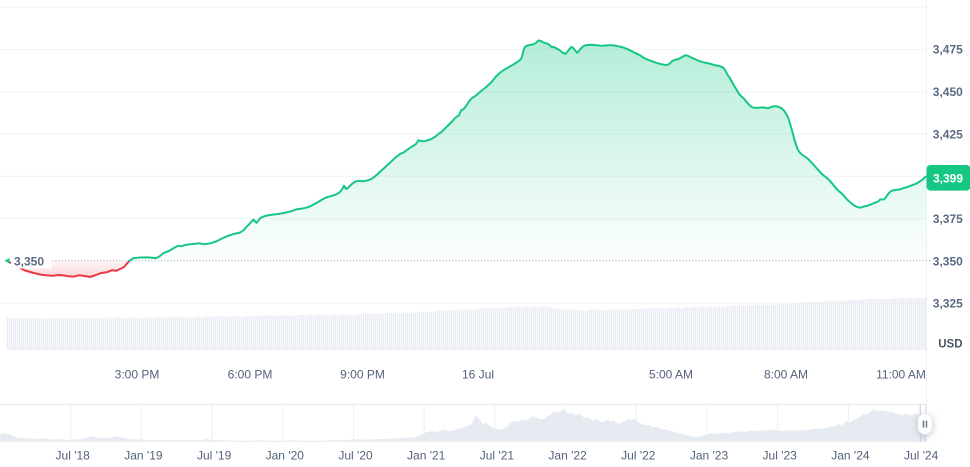 This screenshot has width=970, height=467. Describe the element at coordinates (73, 456) in the screenshot. I see `svg-text: Jul '18` at that location.